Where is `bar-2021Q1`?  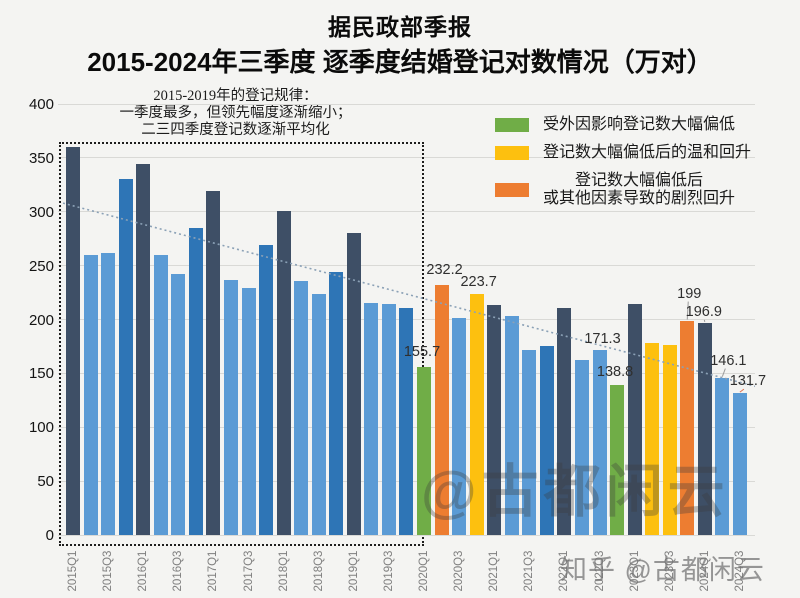 bar-2021Q1 is located at coordinates (494, 420).